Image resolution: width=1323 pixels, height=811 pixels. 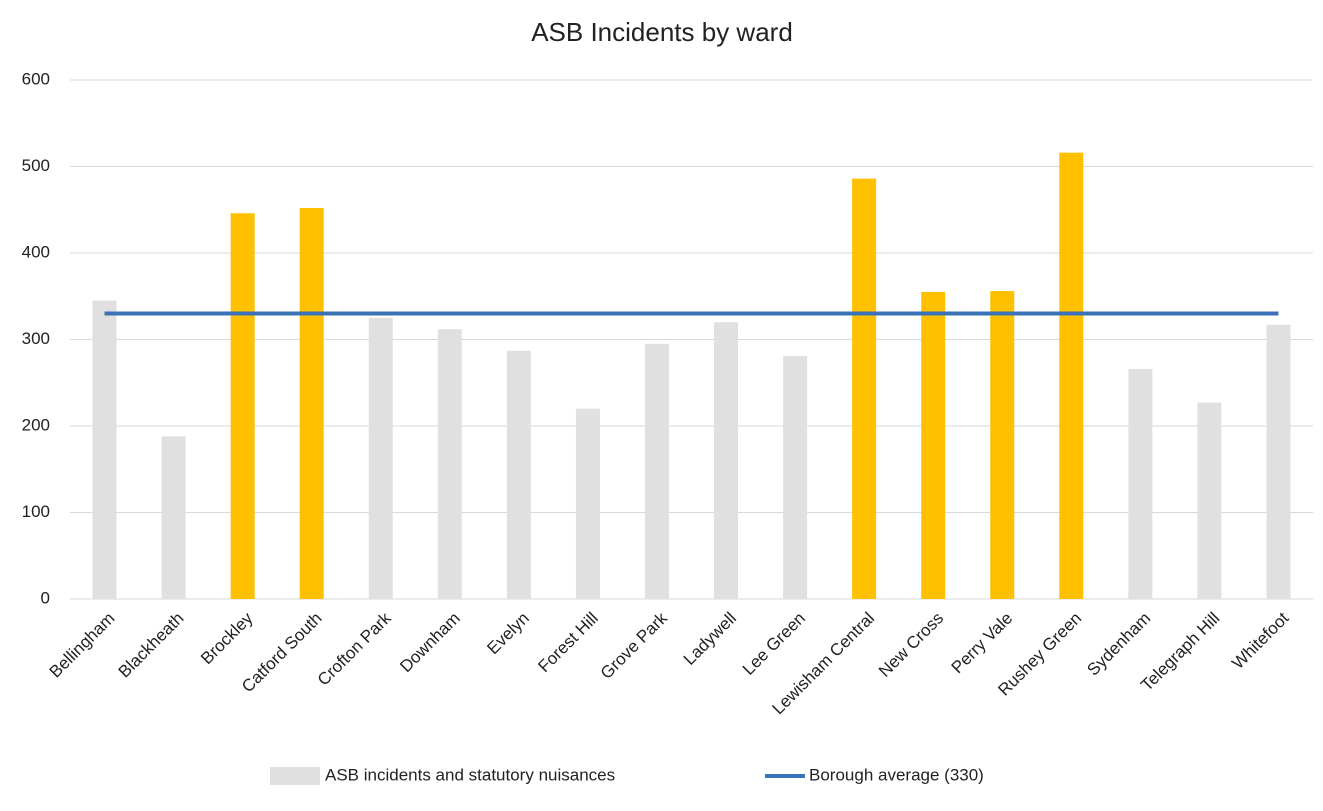 What do you see at coordinates (45, 597) in the screenshot?
I see `y-tick-label: 0` at bounding box center [45, 597].